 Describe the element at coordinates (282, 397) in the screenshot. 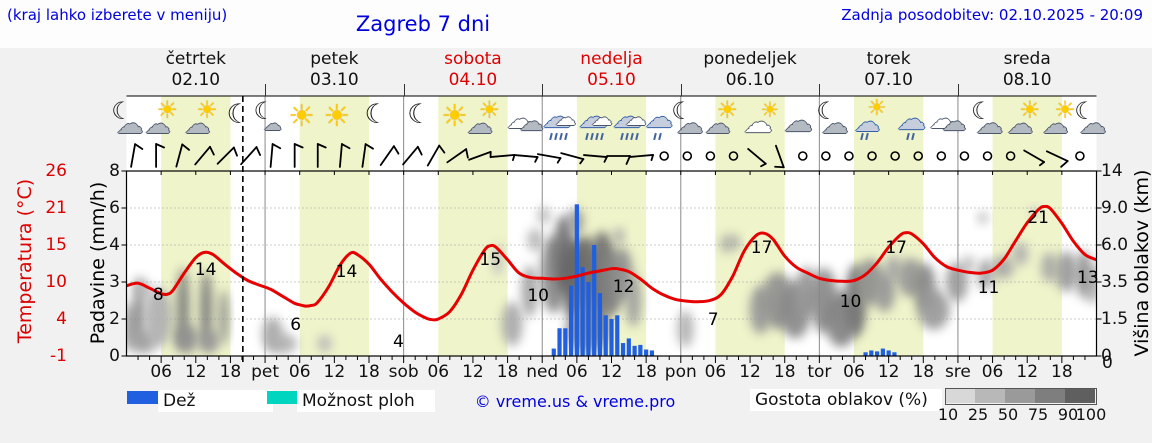

I see `showers-legend-swatch` at that location.